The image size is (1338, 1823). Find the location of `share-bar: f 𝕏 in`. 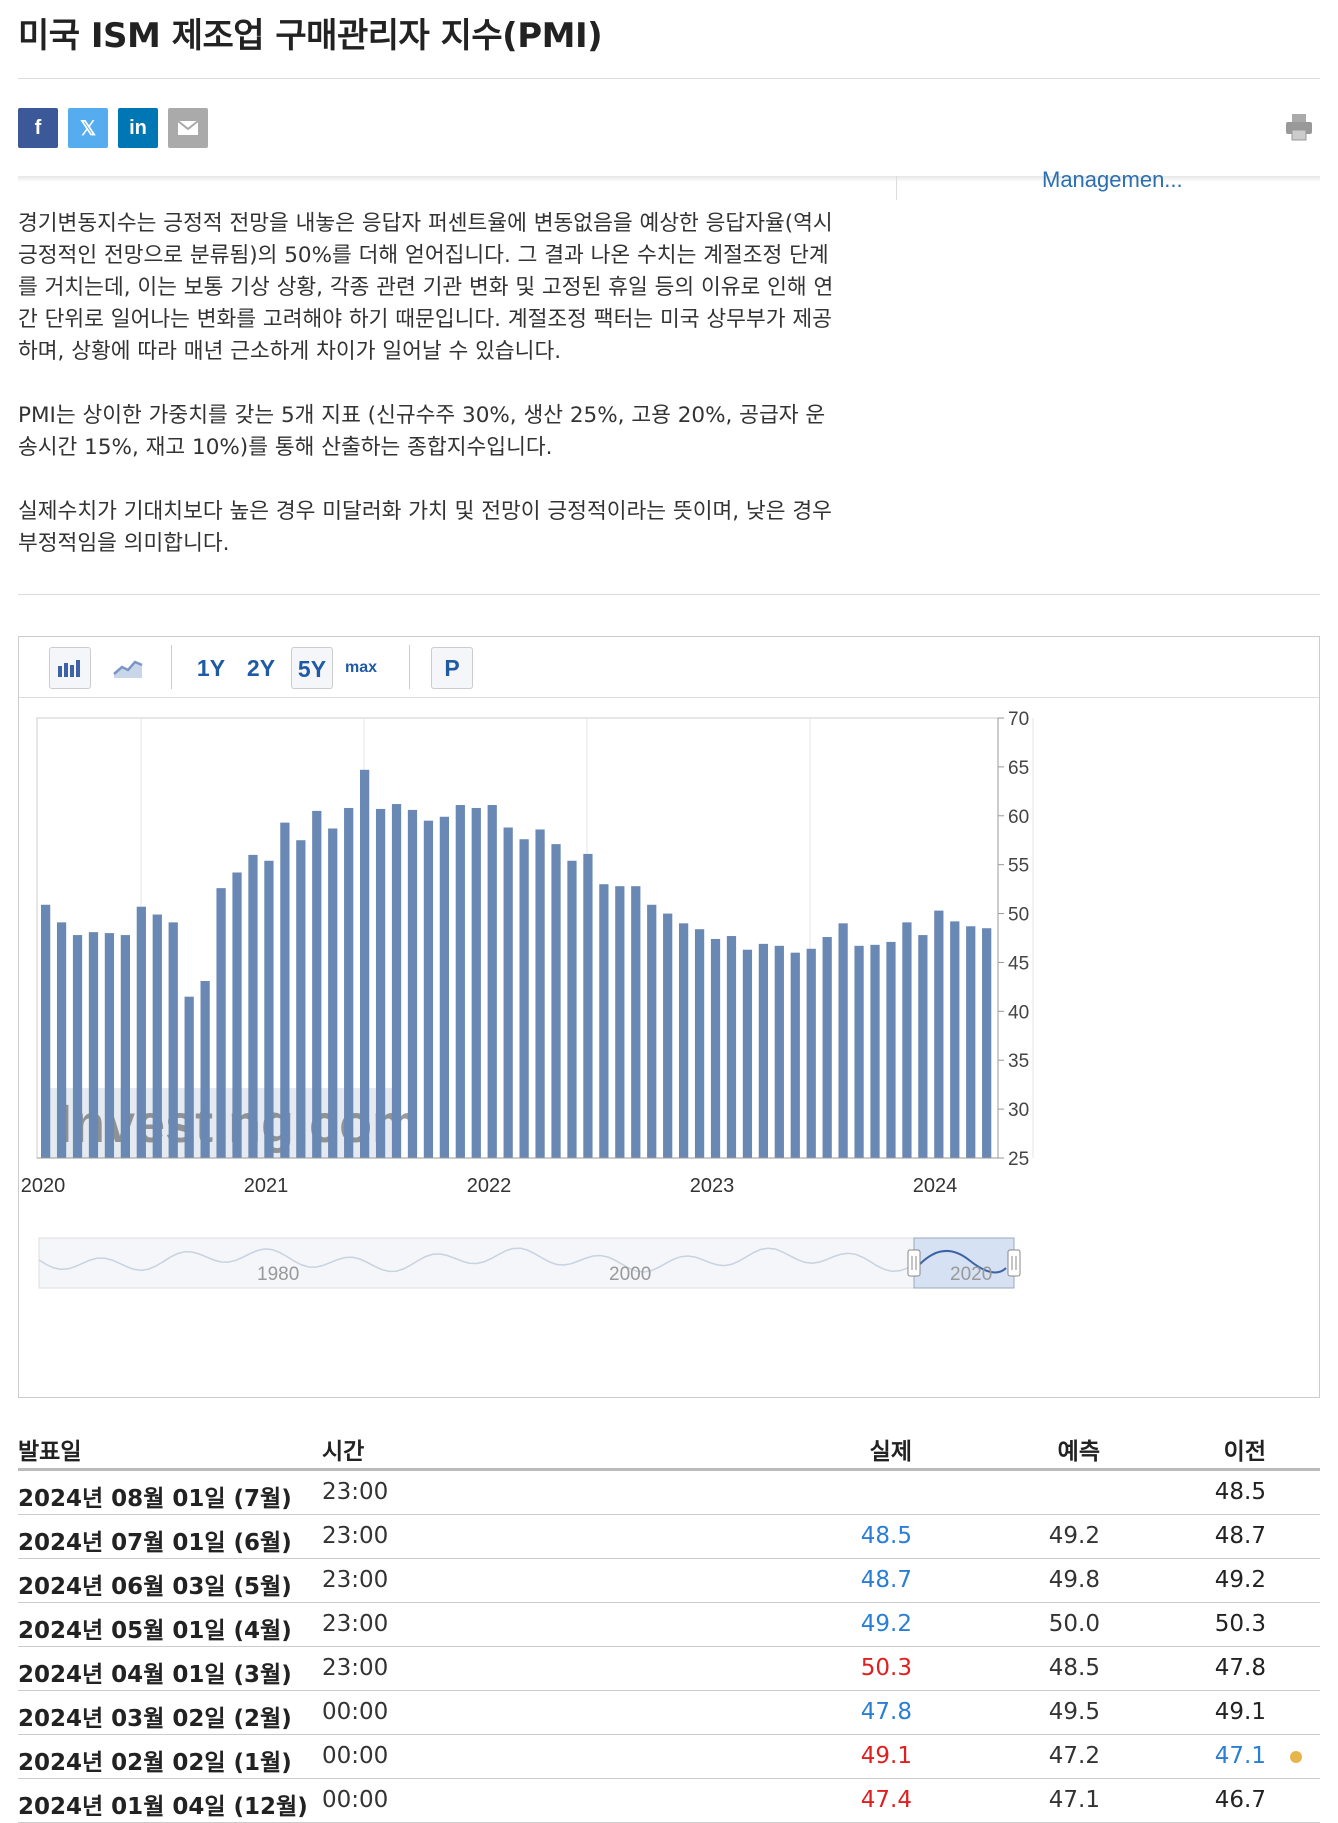

share-bar: f 𝕏 in is located at coordinates (113, 128).